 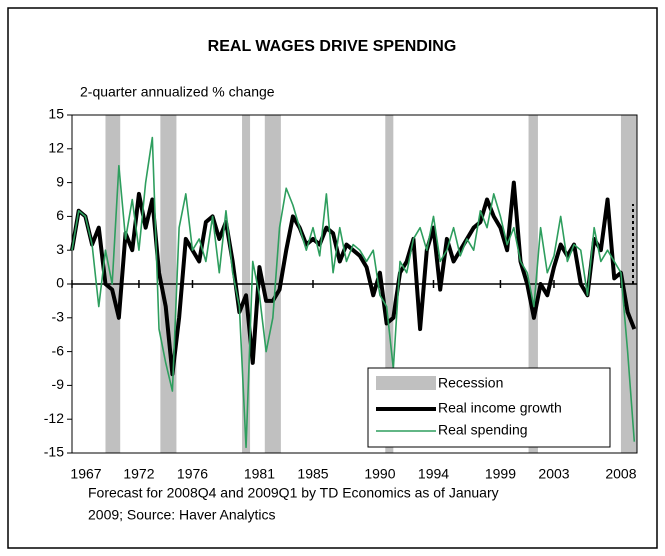 I want to click on y-tick-label: 12, so click(x=56, y=148).